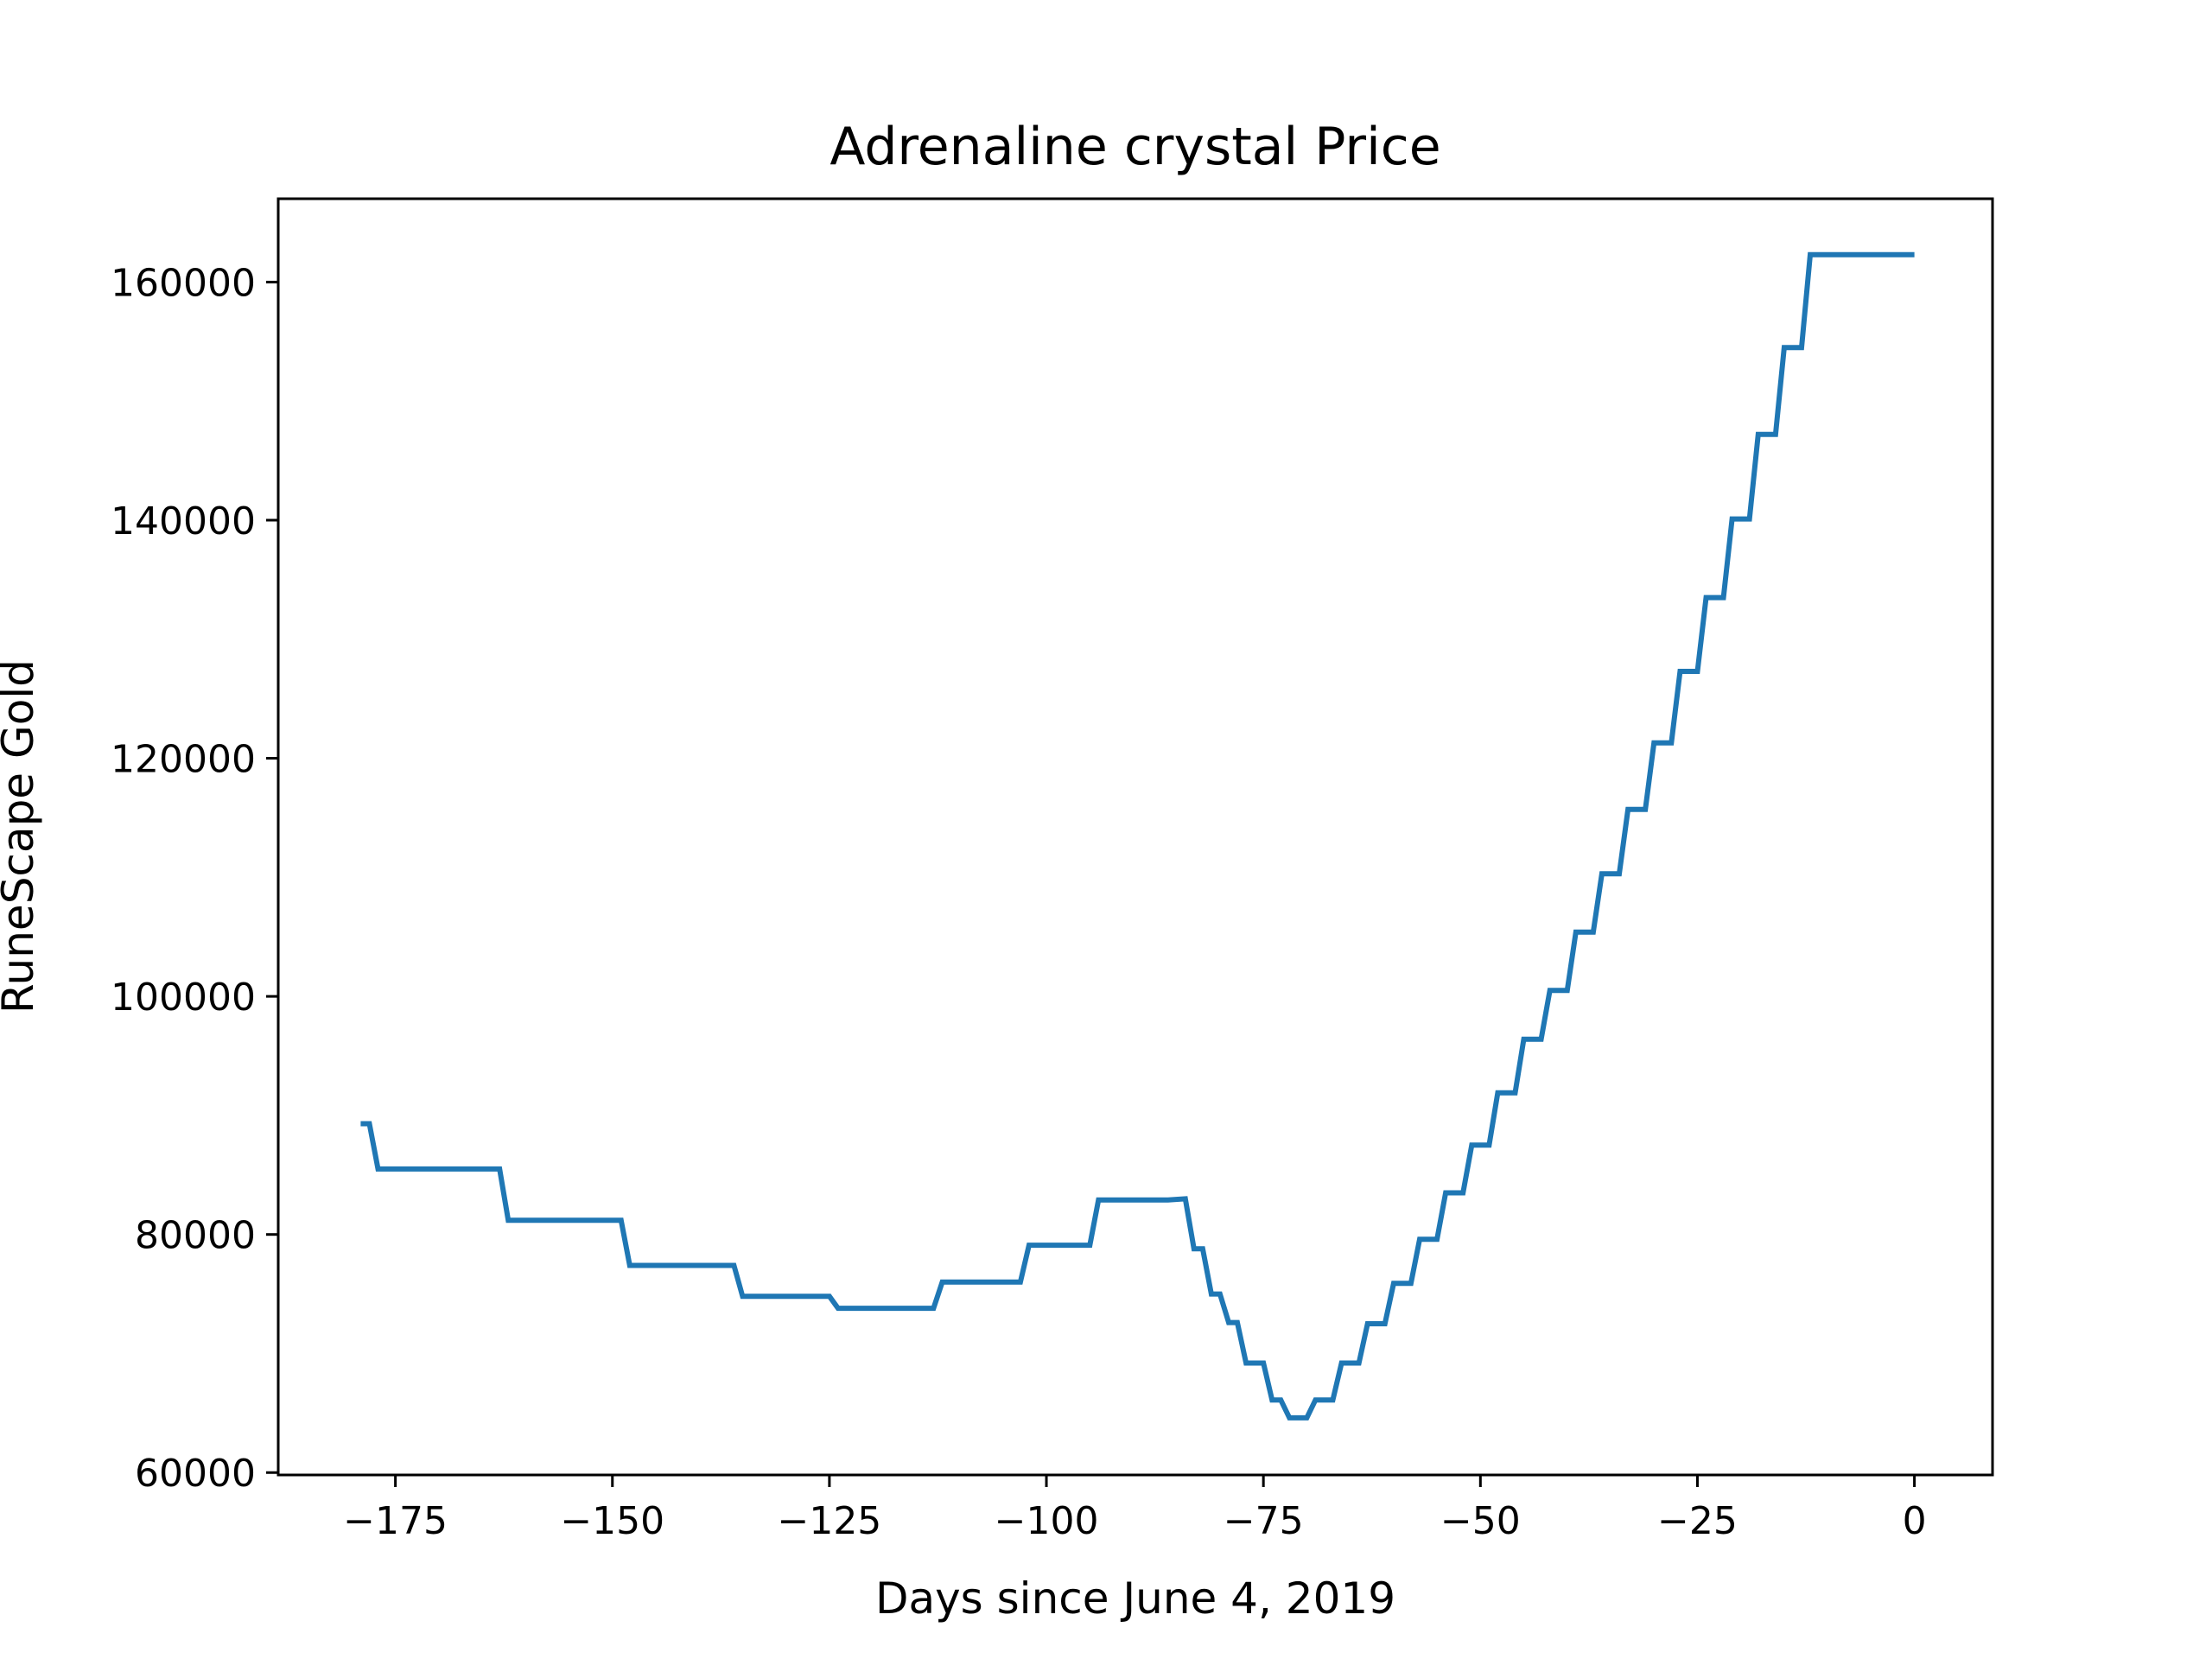 This screenshot has width=2212, height=1659. I want to click on x-tick-label: −25, so click(1697, 1521).